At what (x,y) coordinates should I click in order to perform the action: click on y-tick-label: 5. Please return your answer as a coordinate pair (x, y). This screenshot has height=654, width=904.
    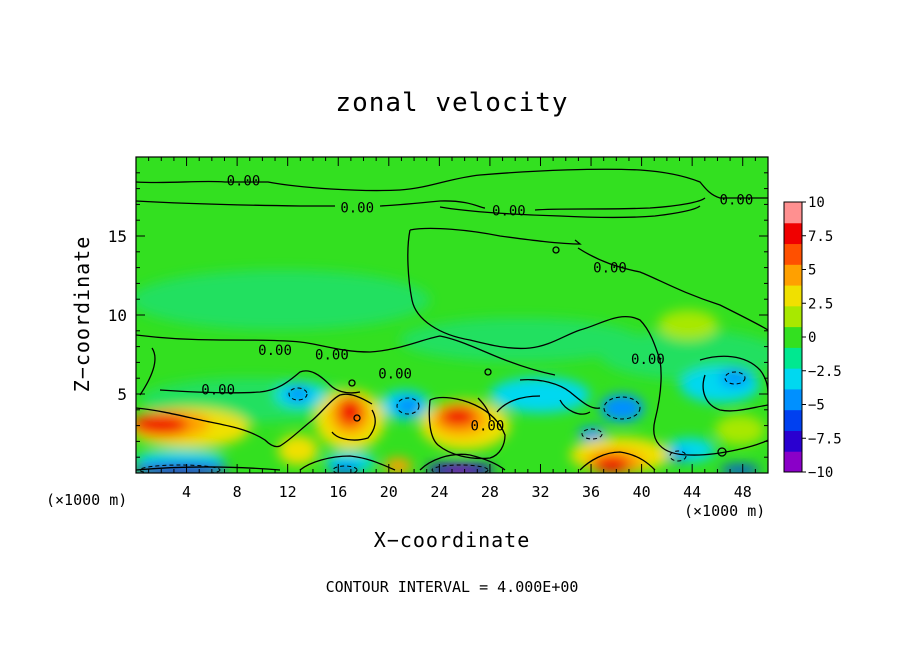
    Looking at the image, I should click on (122, 394).